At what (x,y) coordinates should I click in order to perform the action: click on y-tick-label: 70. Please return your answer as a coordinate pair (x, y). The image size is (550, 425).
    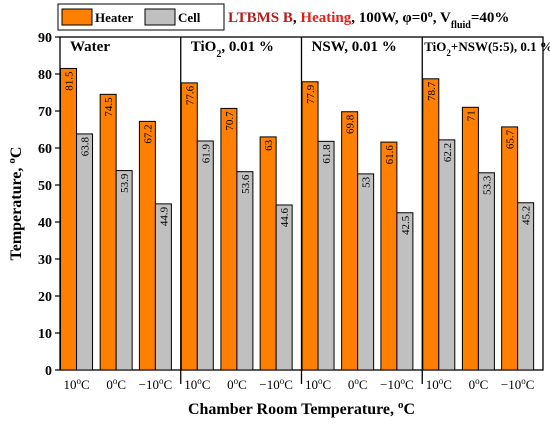
    Looking at the image, I should click on (45, 112).